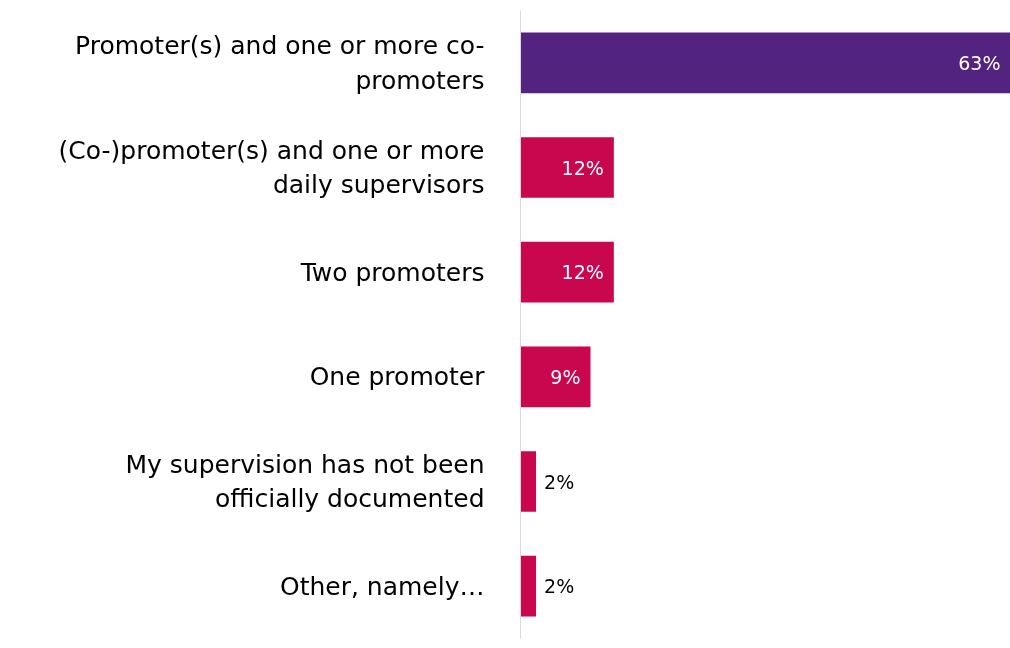  What do you see at coordinates (565, 376) in the screenshot?
I see `data-label: 9%` at bounding box center [565, 376].